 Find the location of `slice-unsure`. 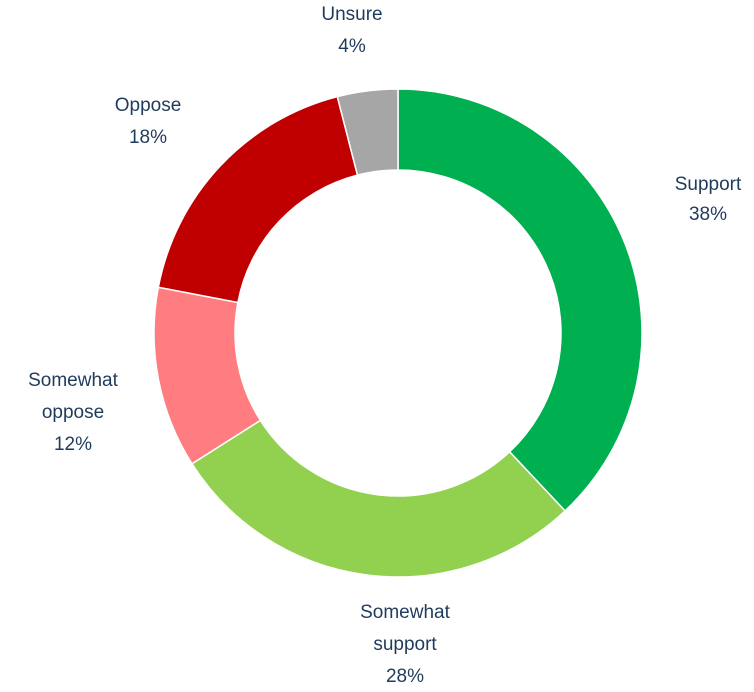

slice-unsure is located at coordinates (367, 132).